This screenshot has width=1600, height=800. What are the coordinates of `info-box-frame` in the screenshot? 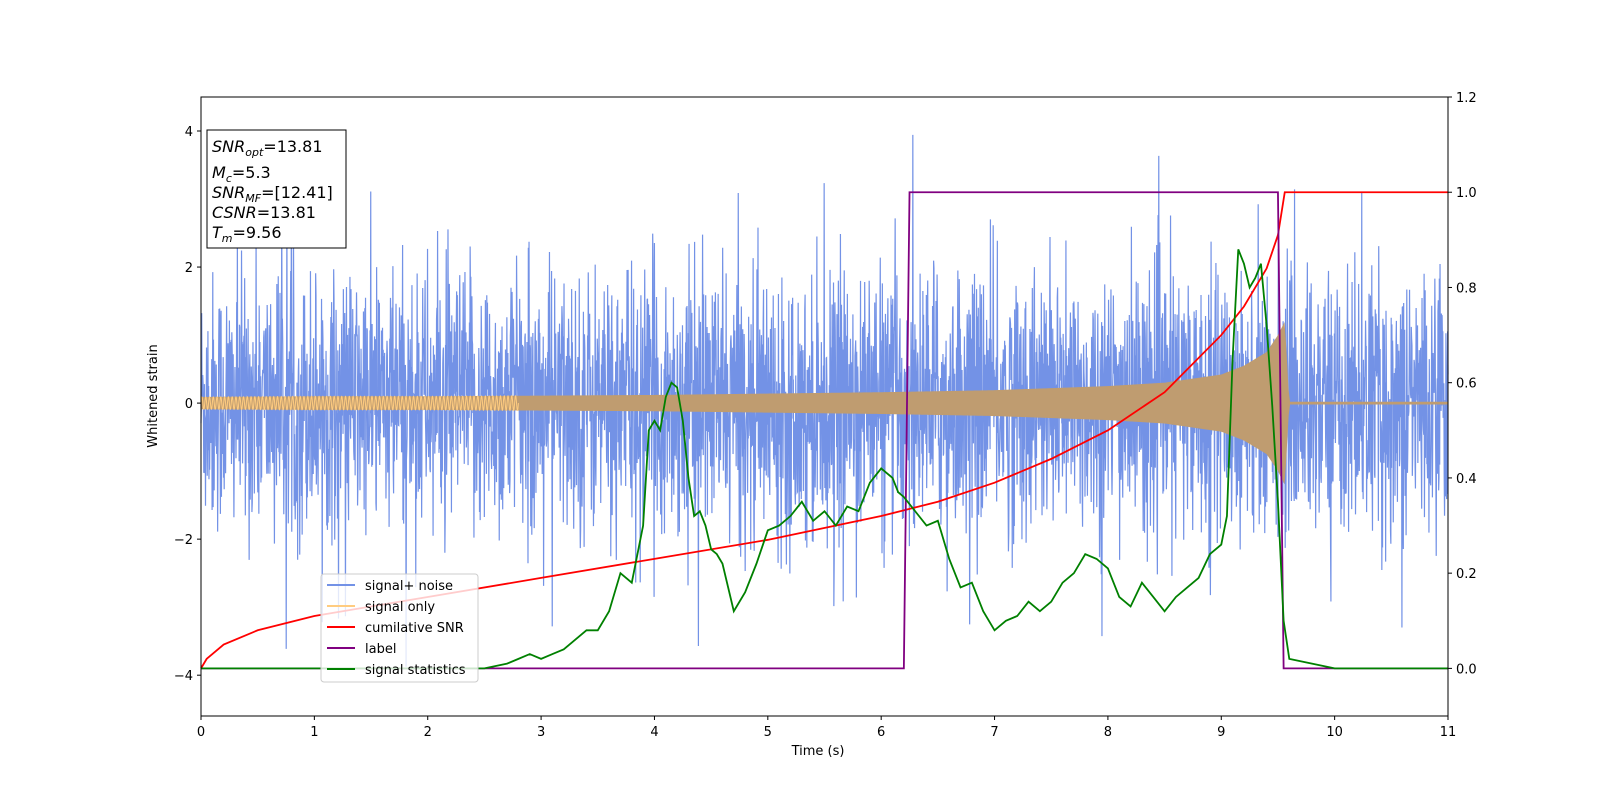 It's located at (276, 189).